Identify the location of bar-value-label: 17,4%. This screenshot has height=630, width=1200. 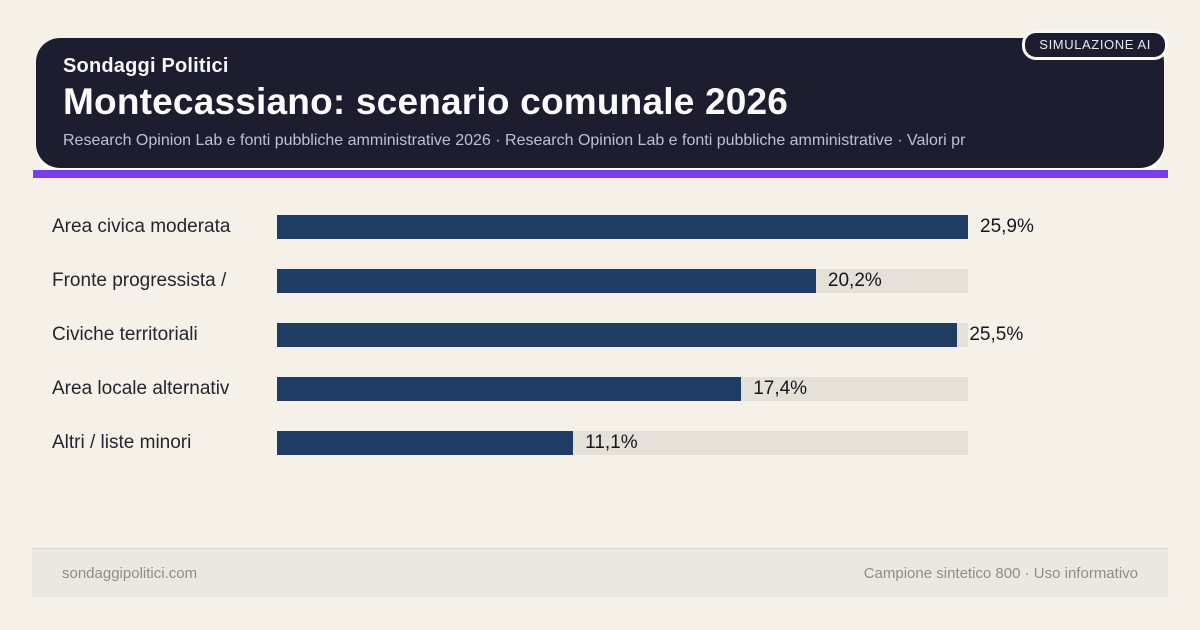
(780, 388).